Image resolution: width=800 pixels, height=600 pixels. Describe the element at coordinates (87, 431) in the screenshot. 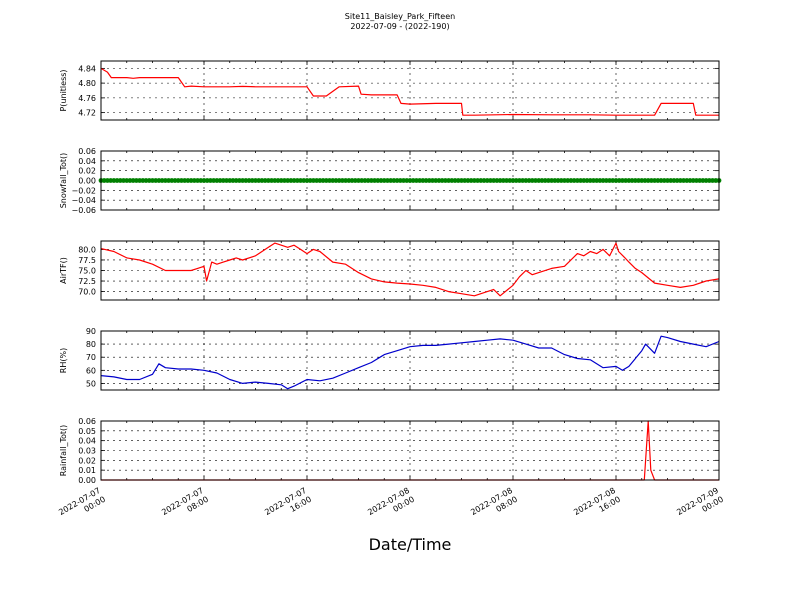

I see `y-tick-label: 0.05` at that location.